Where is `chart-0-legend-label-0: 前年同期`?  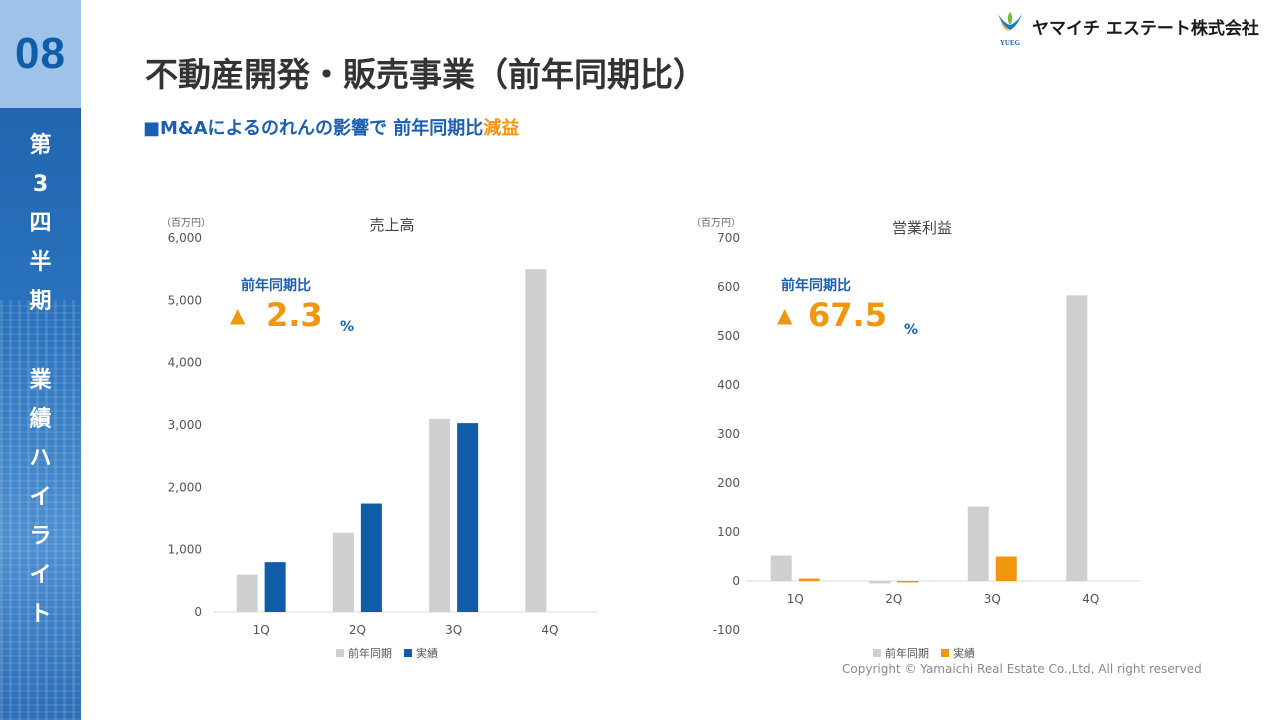
chart-0-legend-label-0: 前年同期 is located at coordinates (370, 653).